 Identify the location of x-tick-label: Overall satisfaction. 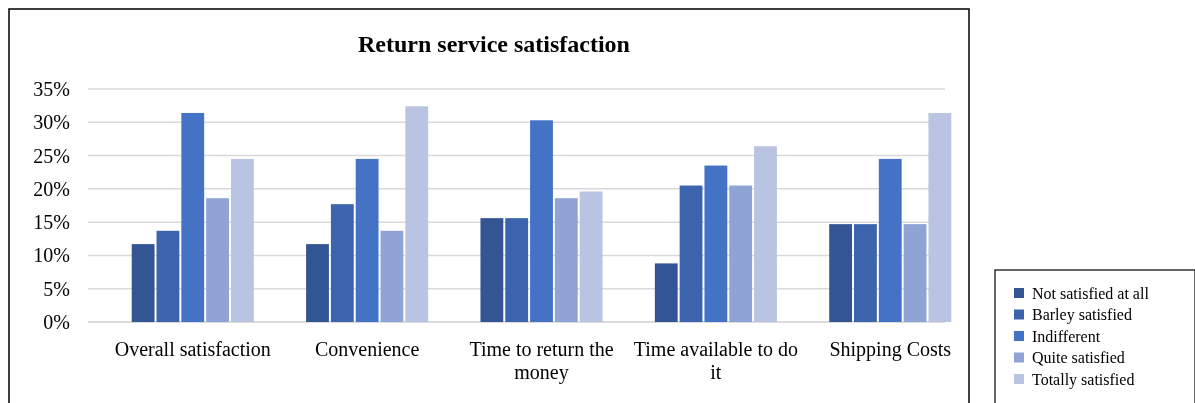
(192, 349).